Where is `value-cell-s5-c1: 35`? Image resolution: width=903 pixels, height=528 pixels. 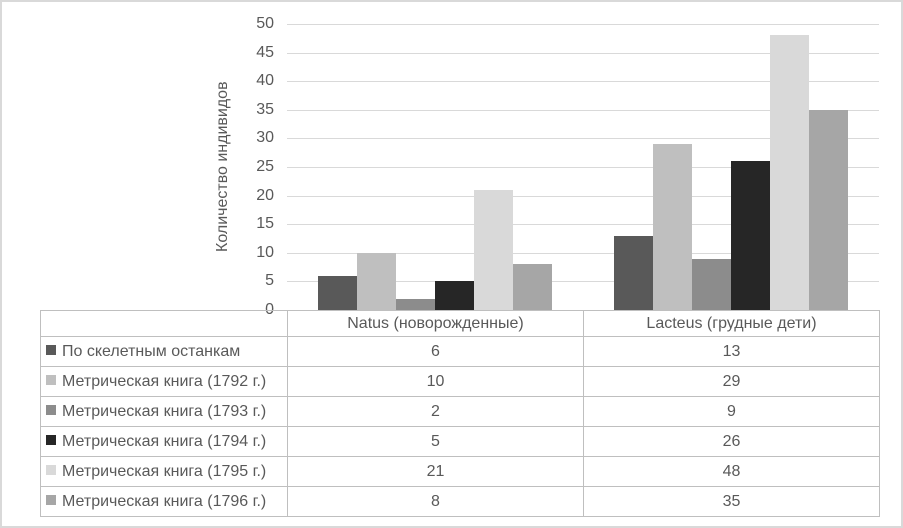 value-cell-s5-c1: 35 is located at coordinates (731, 501).